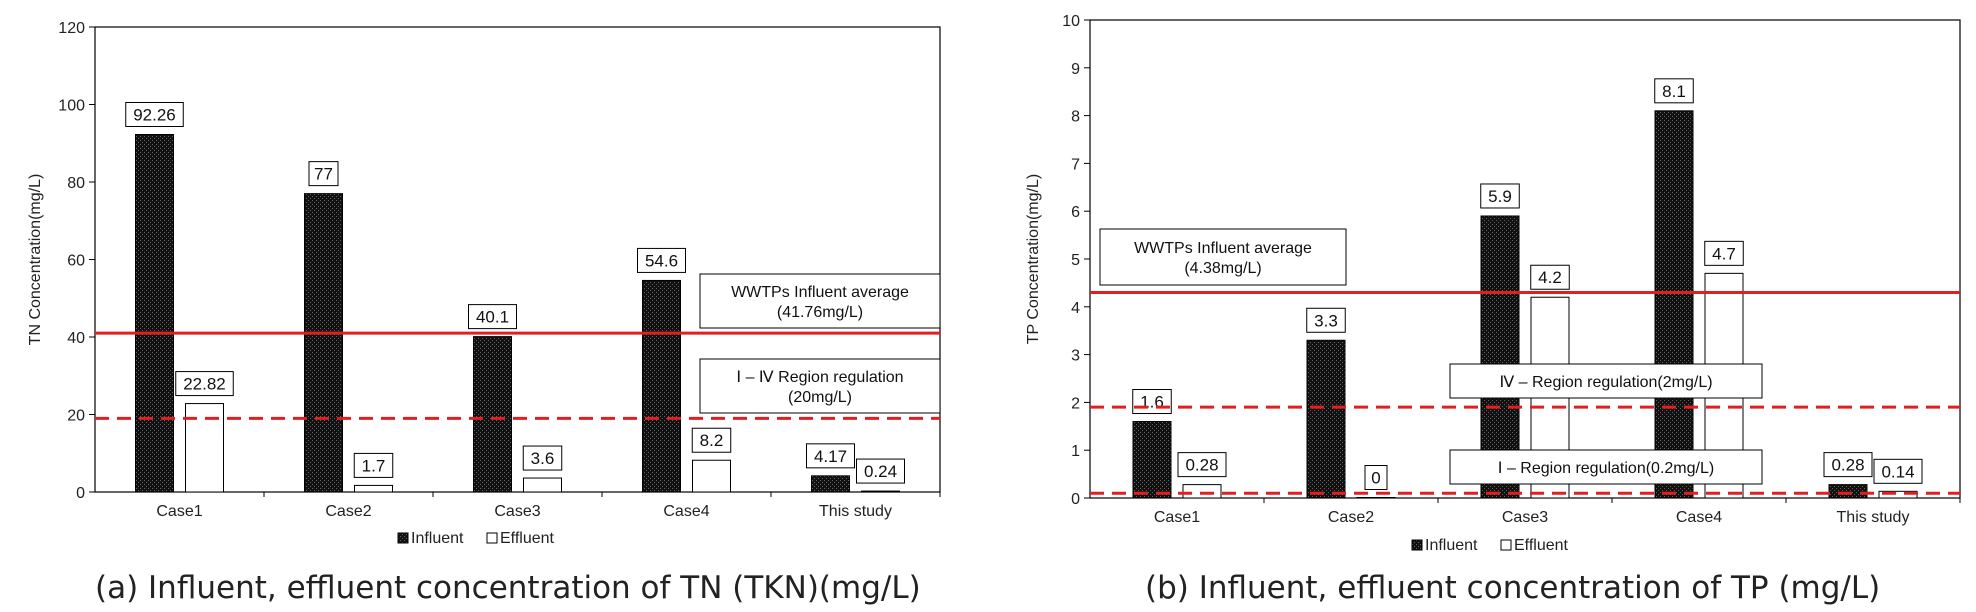  What do you see at coordinates (1417, 545) in the screenshot?
I see `legend-influent-swatch` at bounding box center [1417, 545].